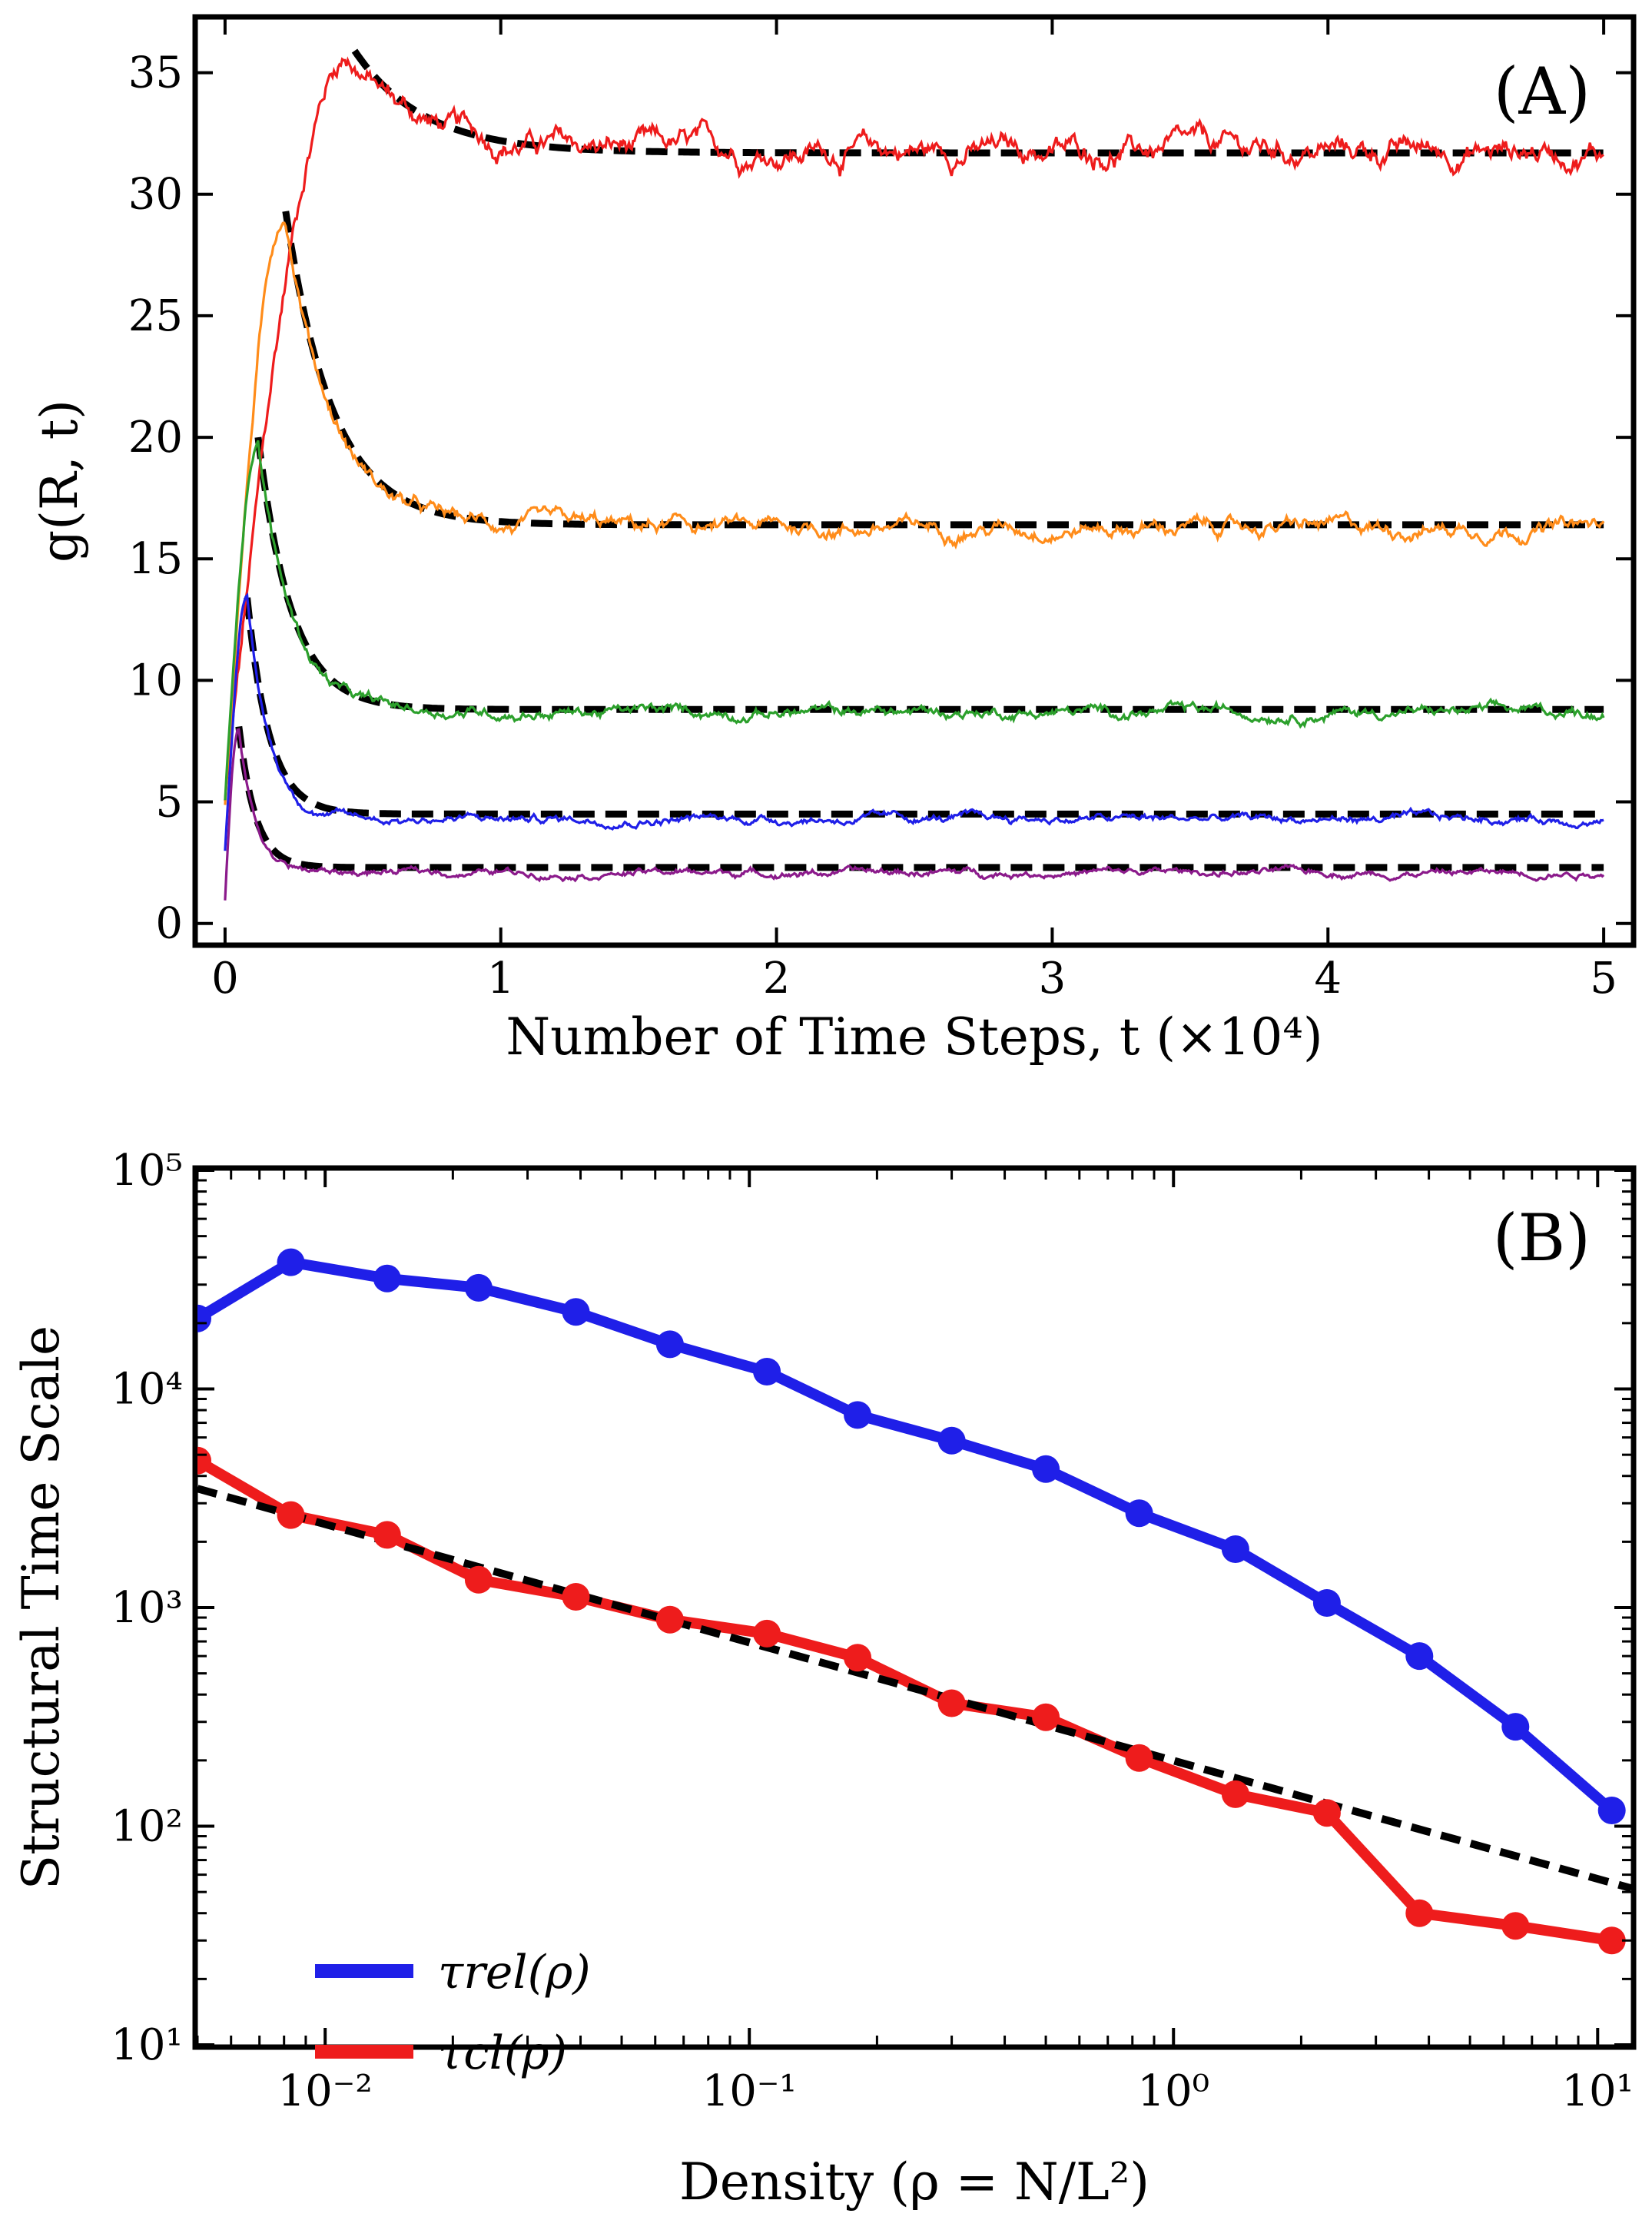 This screenshot has width=1652, height=2230. What do you see at coordinates (155, 438) in the screenshot?
I see `panel-a-y-tick-label: 20` at bounding box center [155, 438].